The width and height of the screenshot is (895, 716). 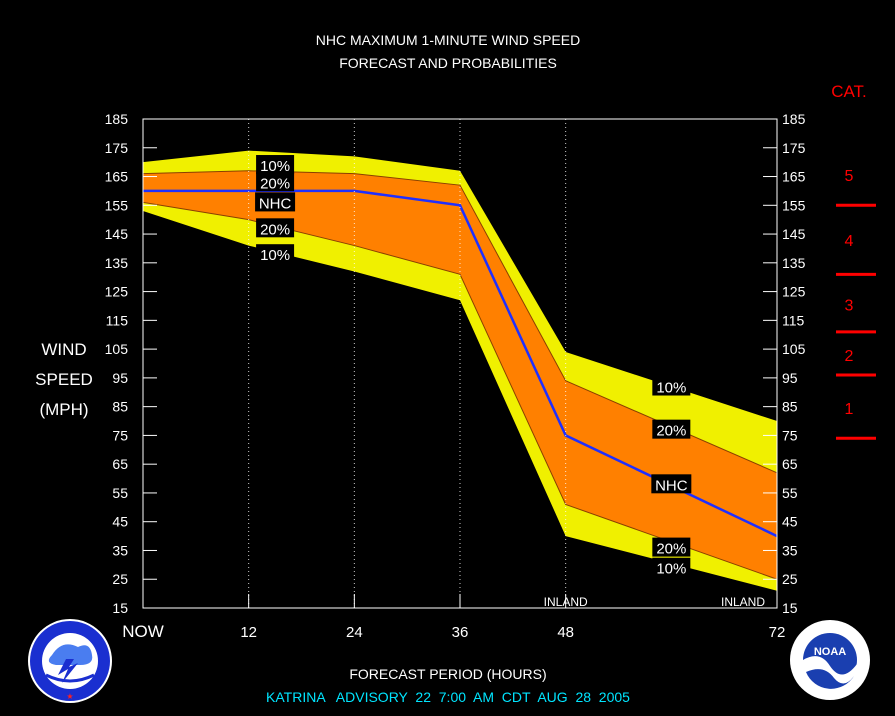 I want to click on y-tick-label-right-125: 125, so click(x=794, y=292).